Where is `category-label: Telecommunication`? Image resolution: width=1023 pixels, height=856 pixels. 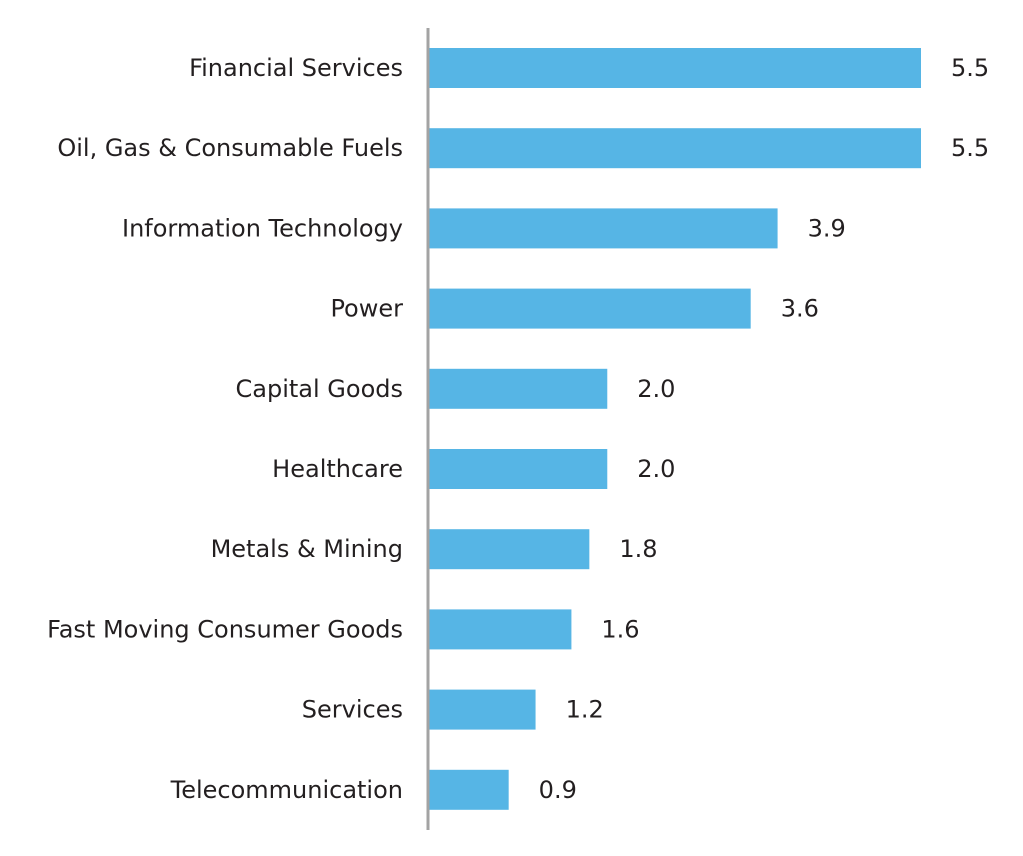
category-label: Telecommunication is located at coordinates (286, 790).